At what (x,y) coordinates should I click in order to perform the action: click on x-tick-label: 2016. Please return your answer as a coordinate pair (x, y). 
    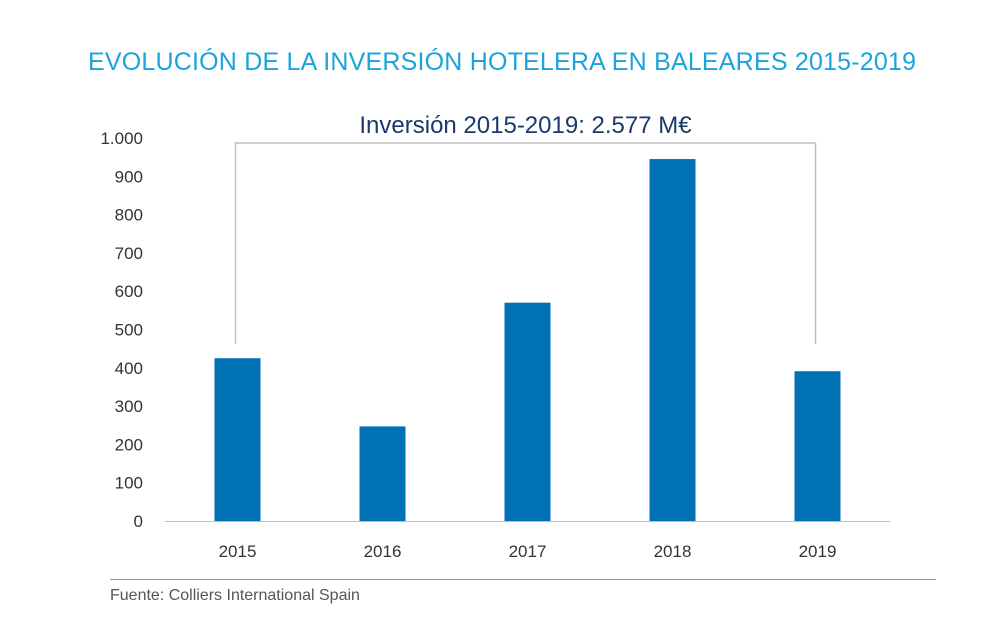
    Looking at the image, I should click on (383, 551).